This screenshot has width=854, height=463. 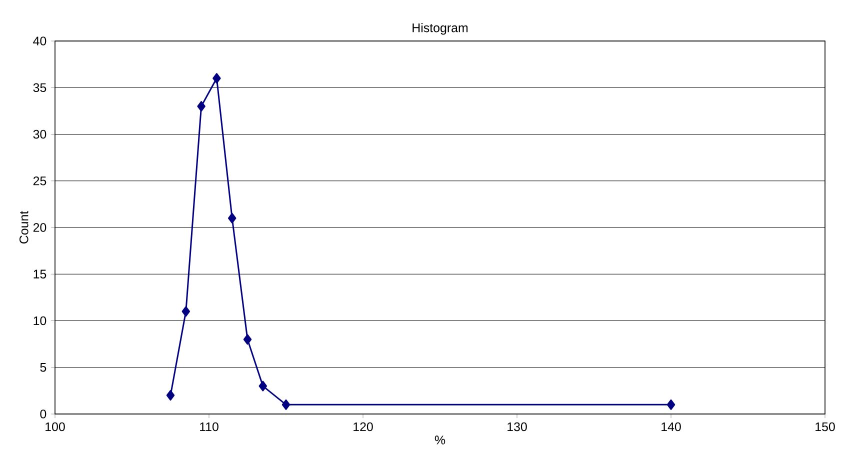 What do you see at coordinates (39, 181) in the screenshot?
I see `y-tick-label: 25` at bounding box center [39, 181].